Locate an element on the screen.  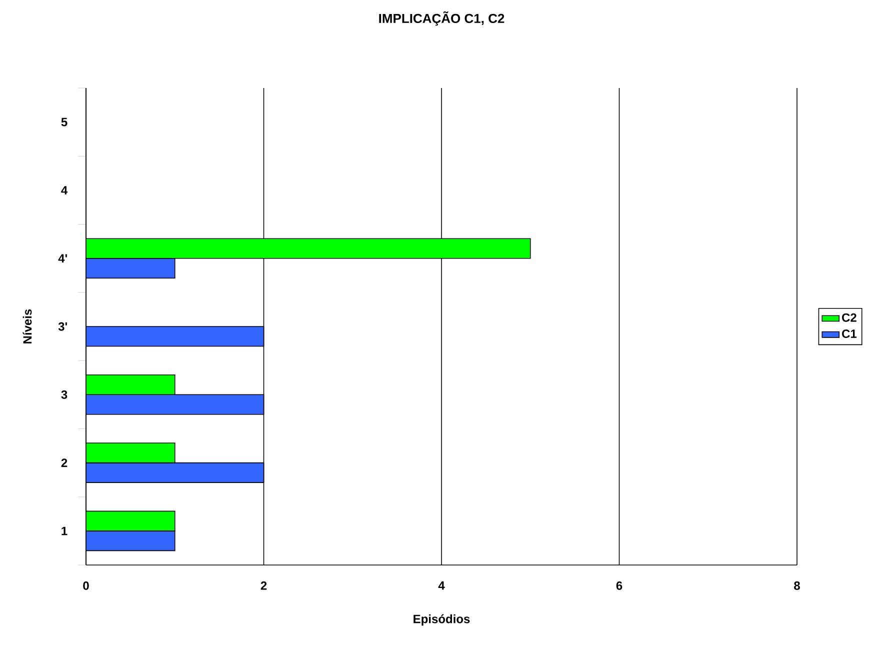
x-tick-label: 8 is located at coordinates (797, 585).